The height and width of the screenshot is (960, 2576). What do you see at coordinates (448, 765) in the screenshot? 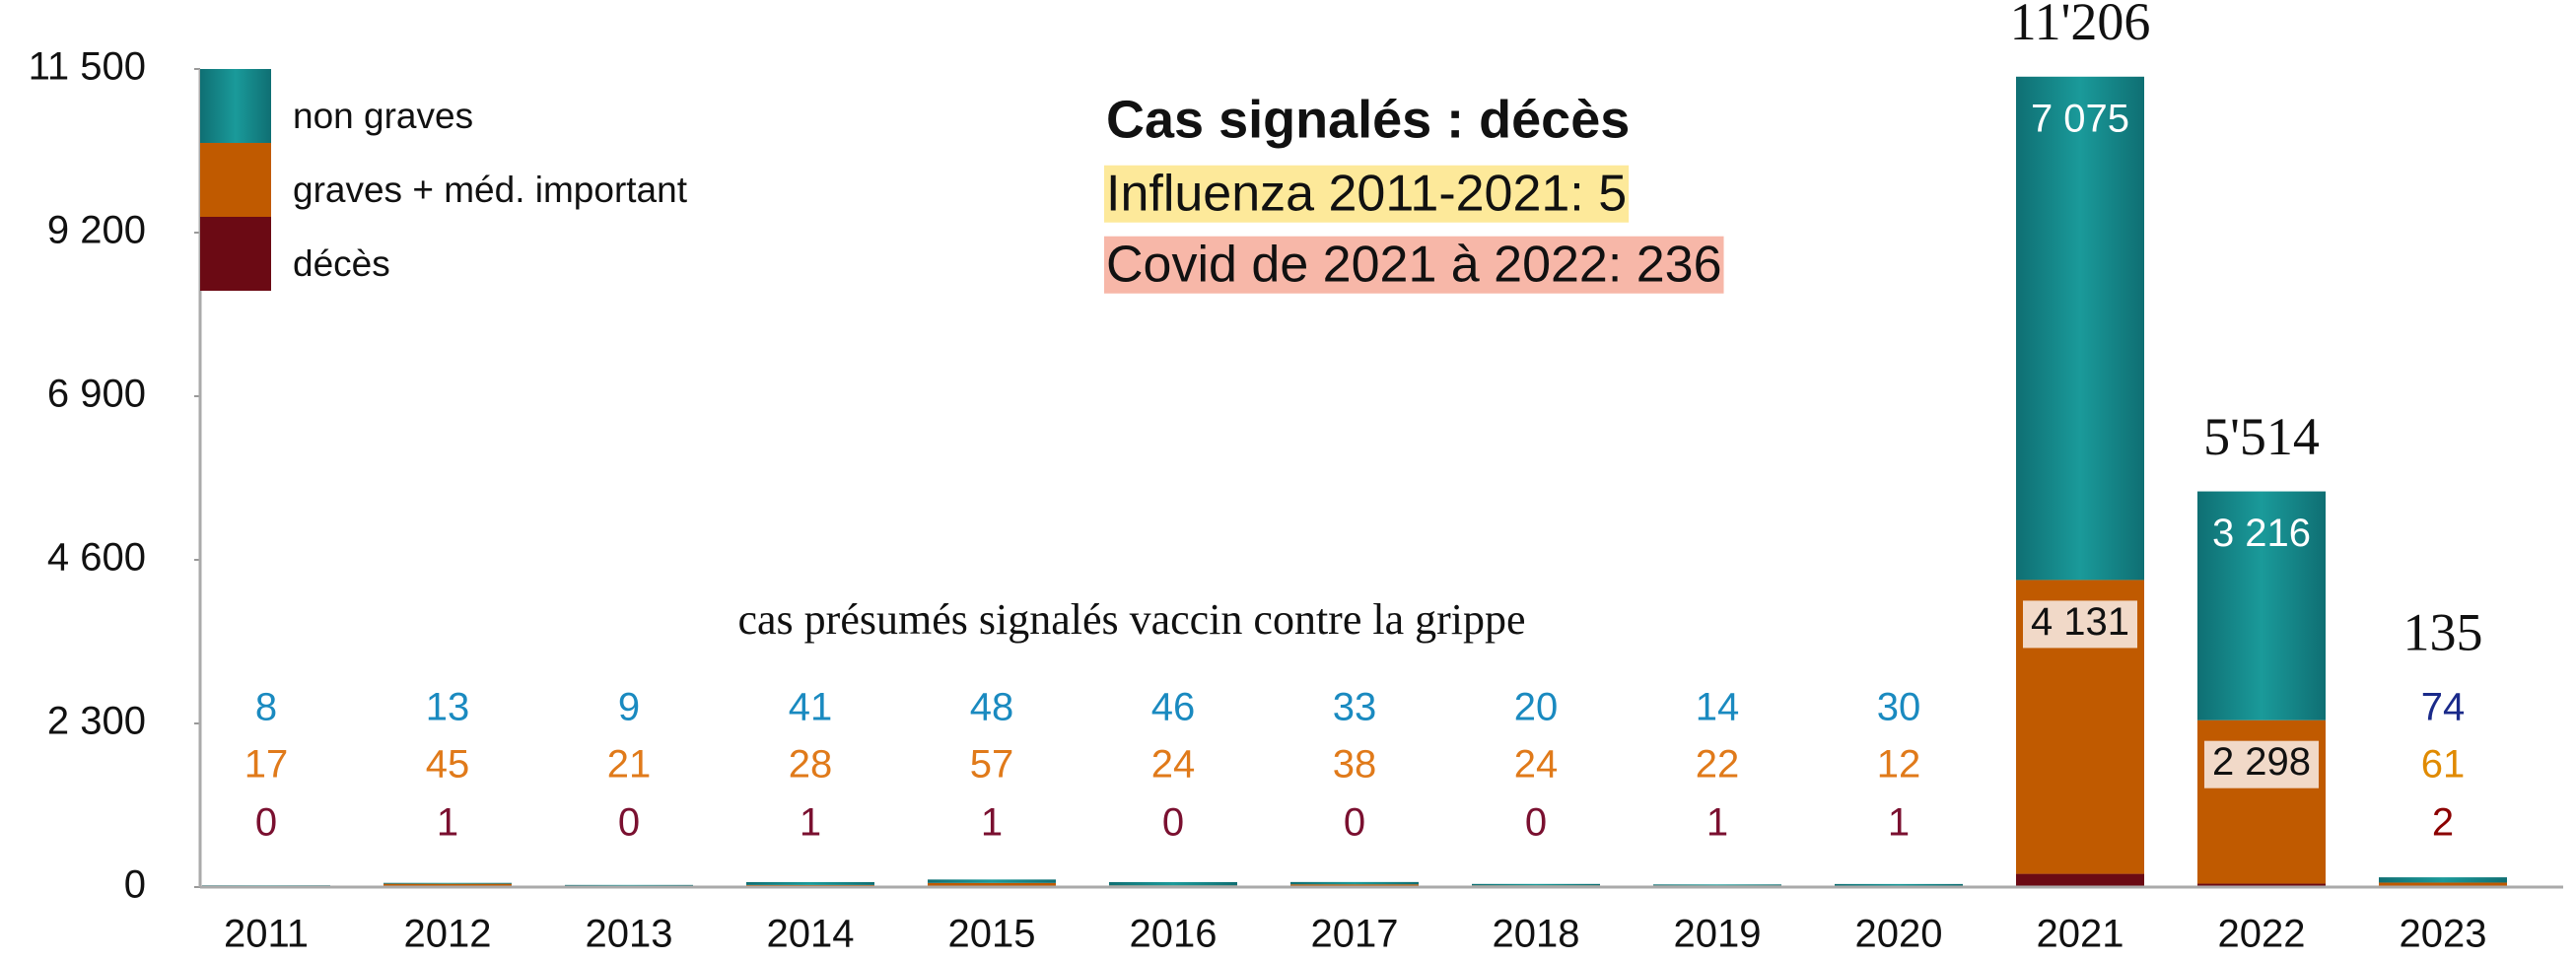
I see `data-label: 45` at bounding box center [448, 765].